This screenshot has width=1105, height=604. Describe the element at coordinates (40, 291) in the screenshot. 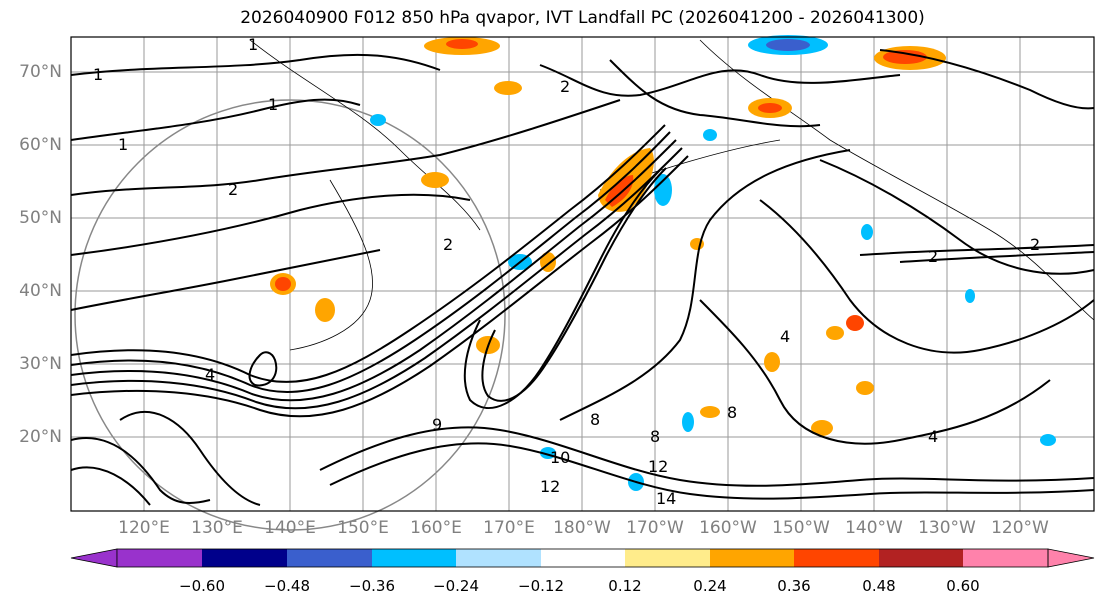

I see `lat-label: 40°N` at that location.